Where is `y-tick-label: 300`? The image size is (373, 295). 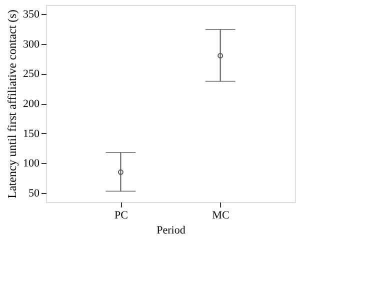 y-tick-label: 300 is located at coordinates (31, 44).